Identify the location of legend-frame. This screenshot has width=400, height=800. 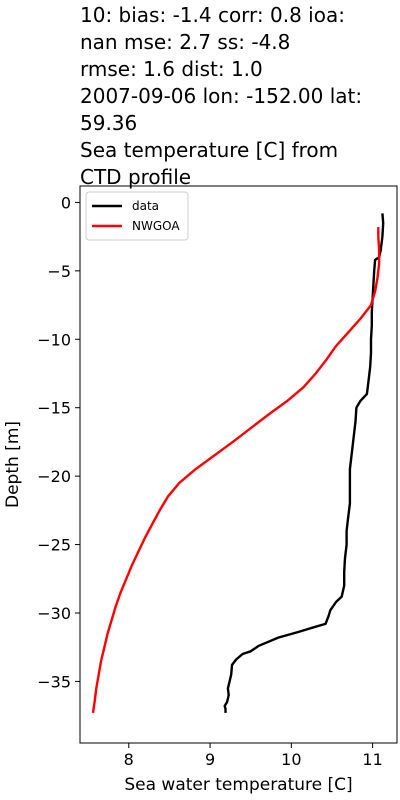
(137, 216).